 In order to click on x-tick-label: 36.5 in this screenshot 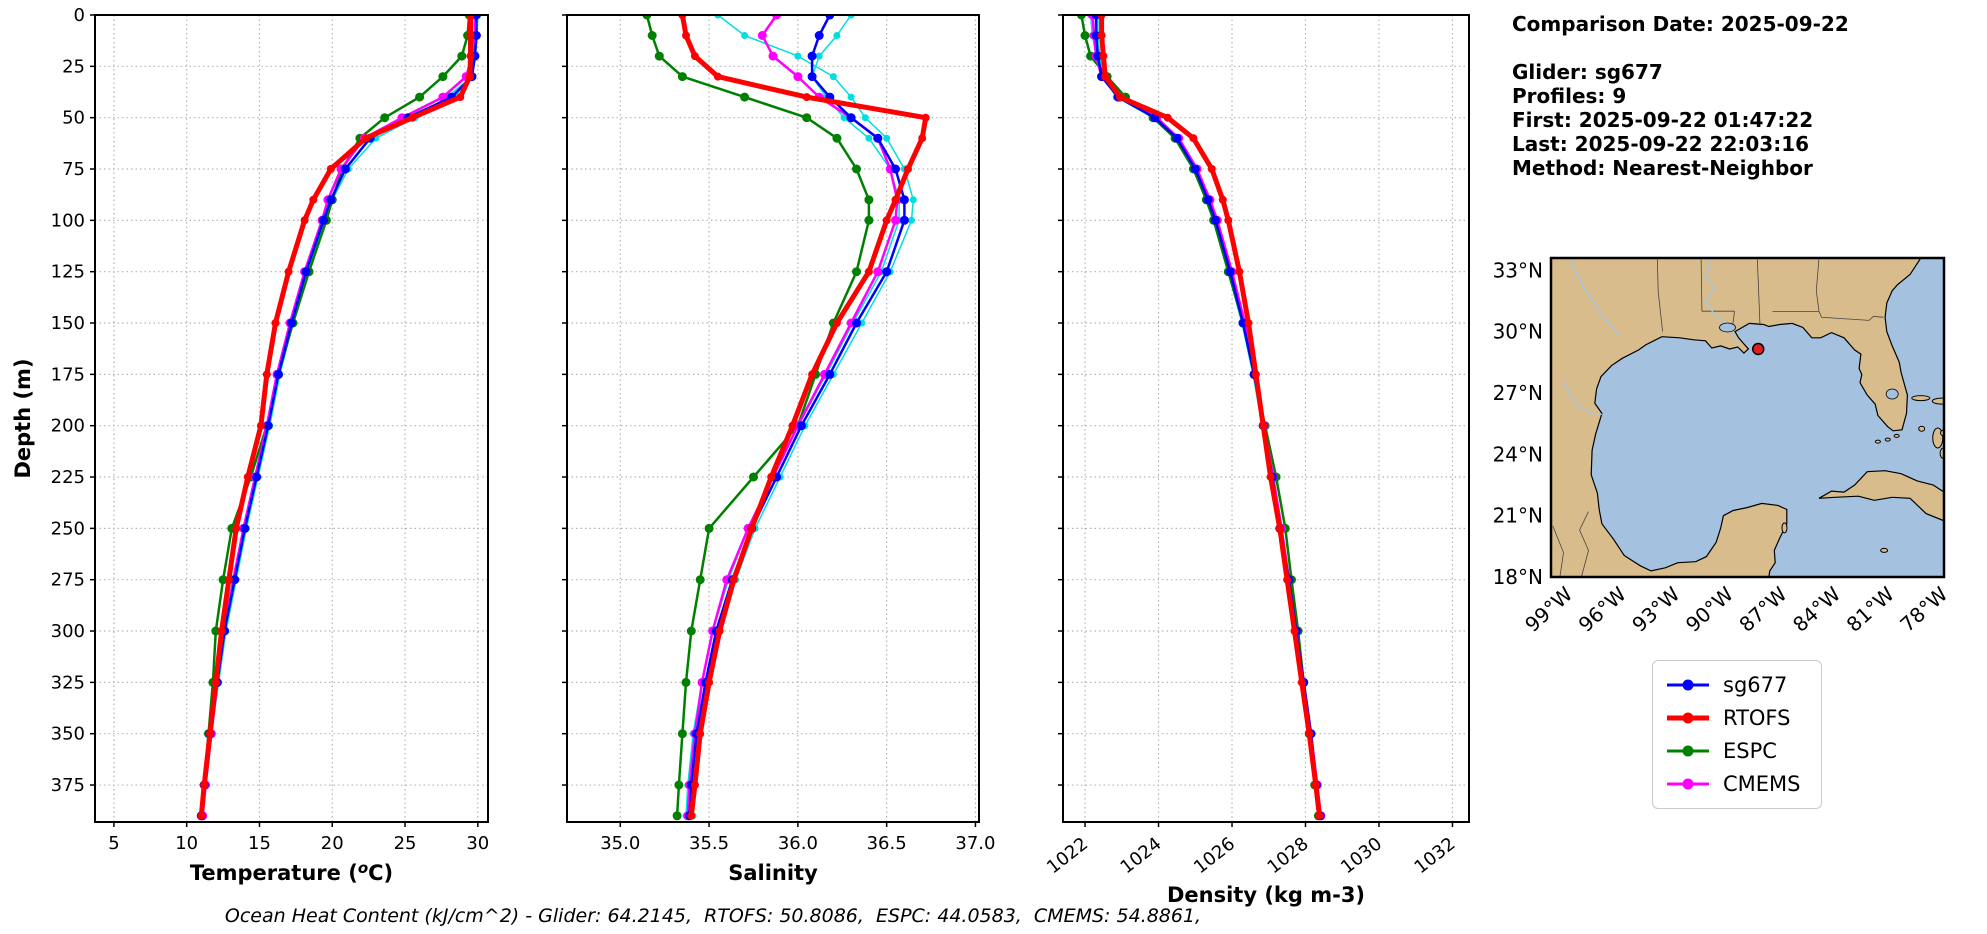, I will do `click(887, 843)`.